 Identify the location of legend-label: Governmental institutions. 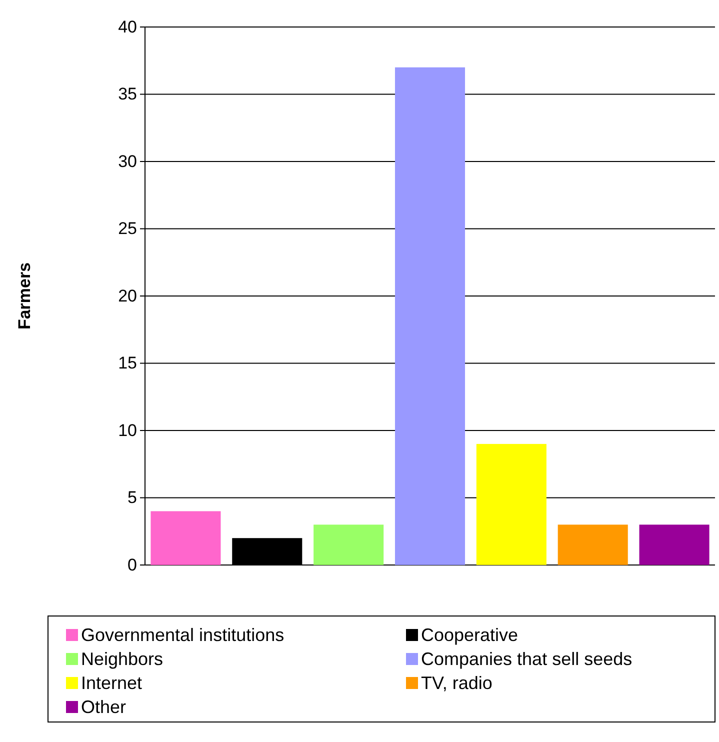
(182, 635).